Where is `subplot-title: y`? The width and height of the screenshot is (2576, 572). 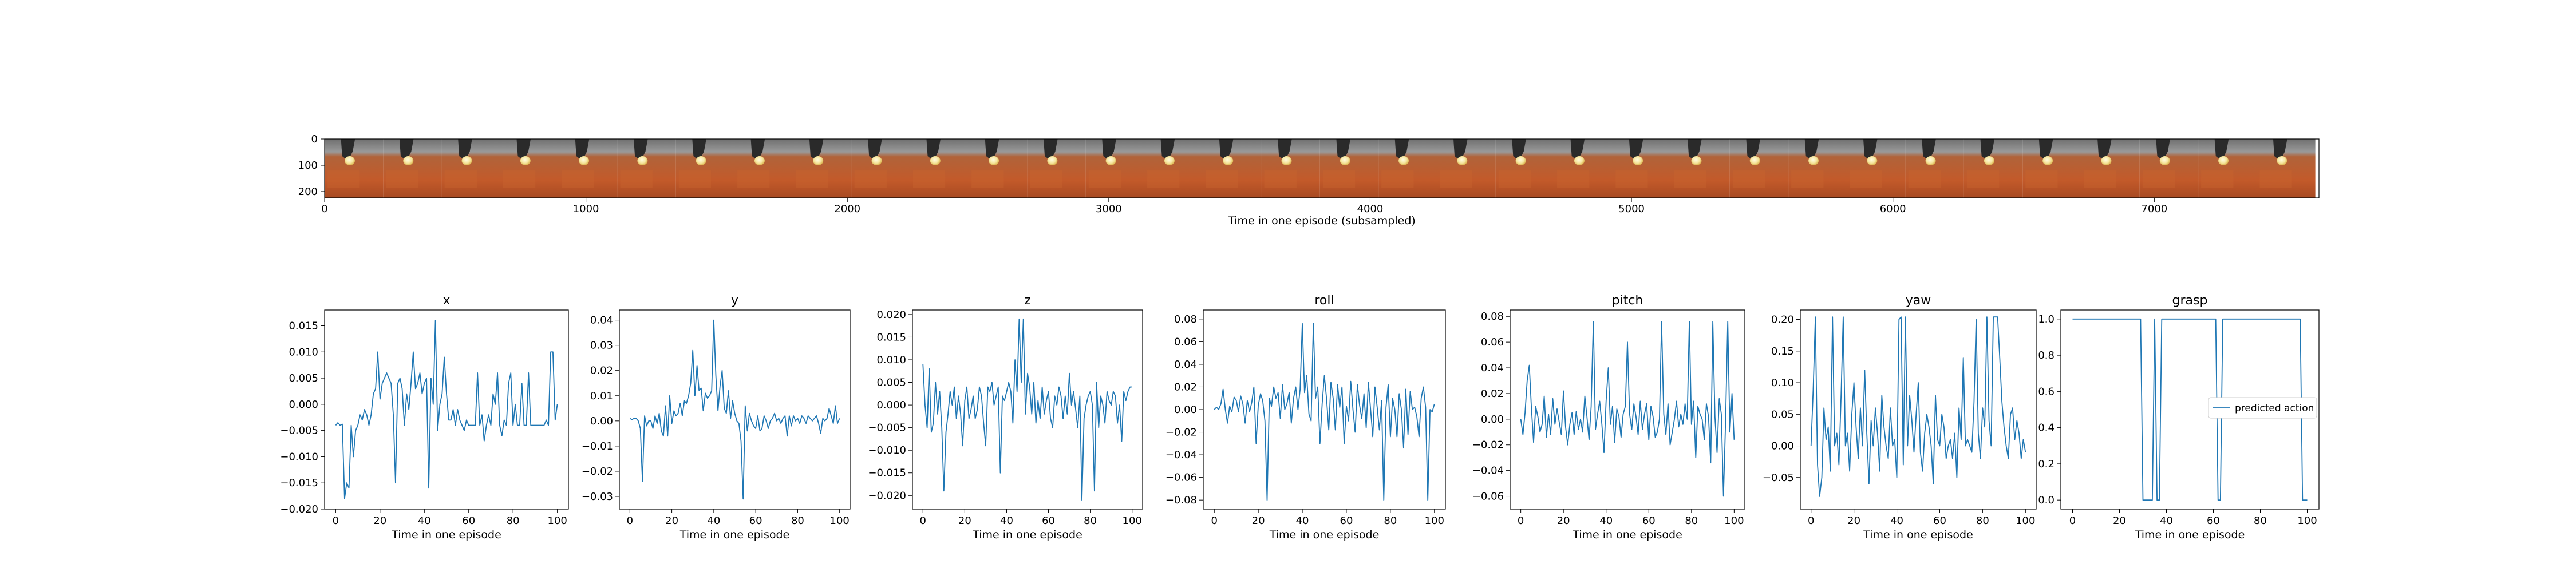
subplot-title: y is located at coordinates (734, 300).